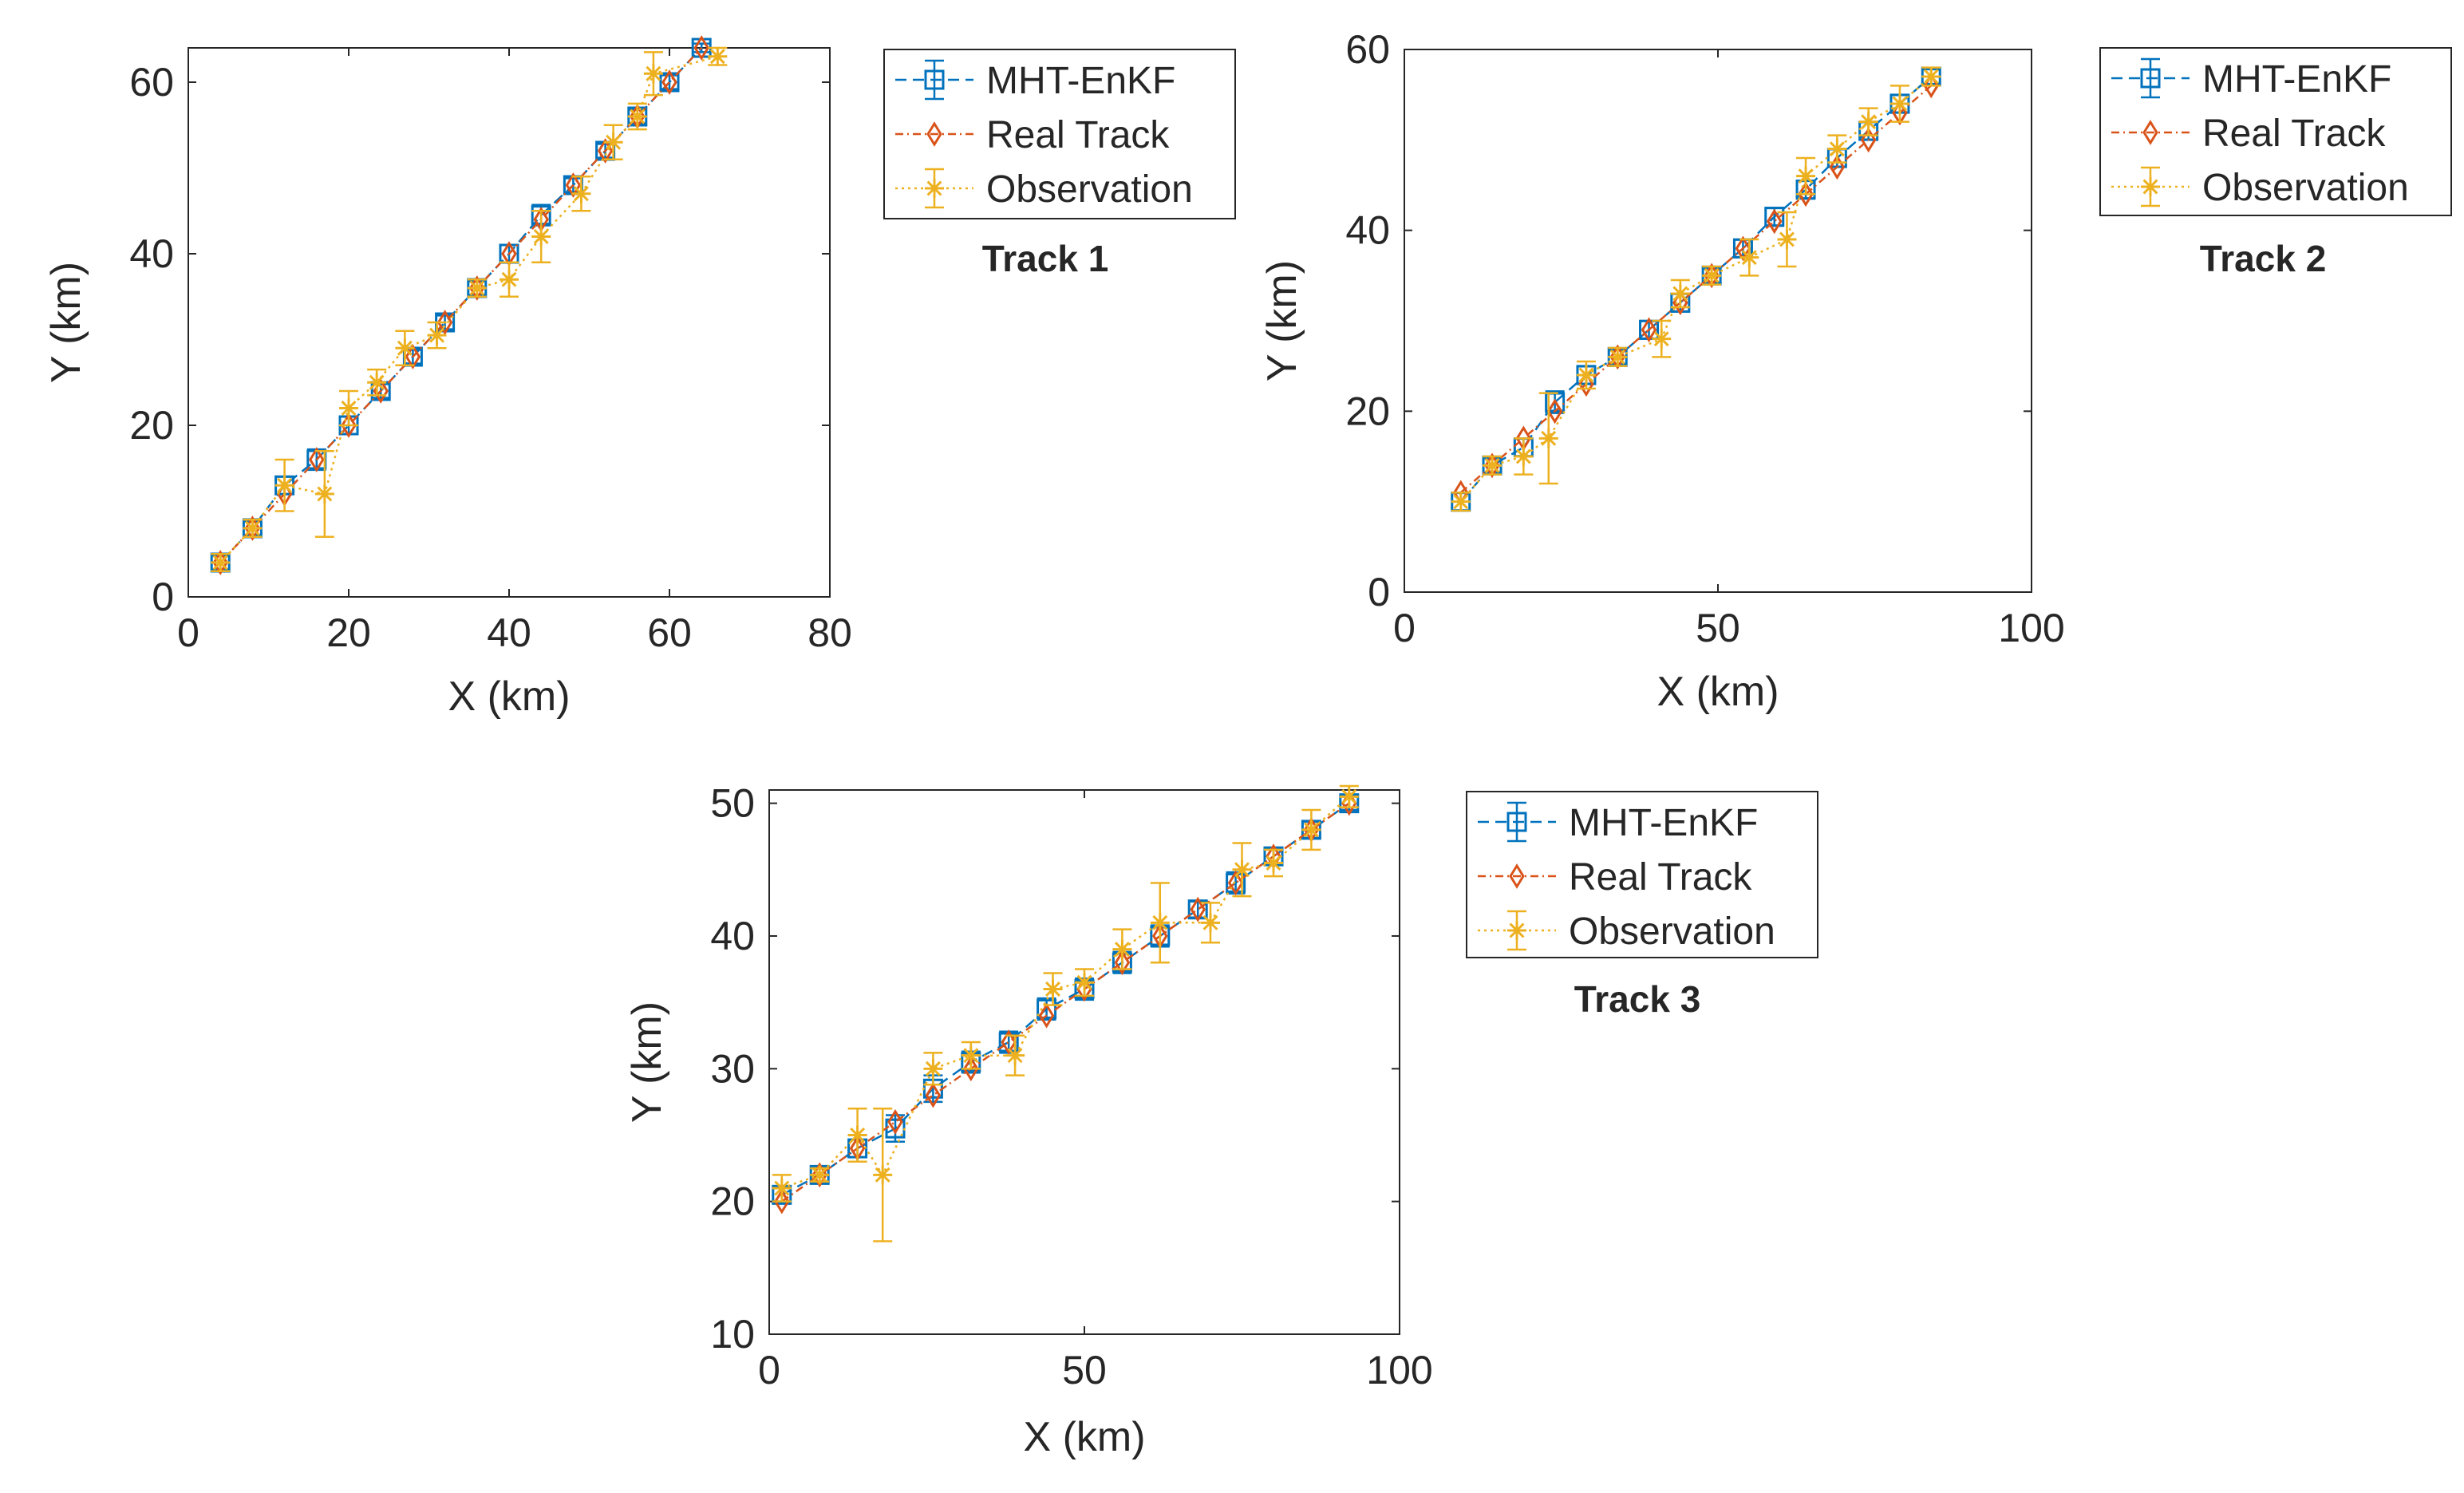 The height and width of the screenshot is (1493, 2464). What do you see at coordinates (2296, 79) in the screenshot?
I see `legend-label-mht: MHT-EnKF` at bounding box center [2296, 79].